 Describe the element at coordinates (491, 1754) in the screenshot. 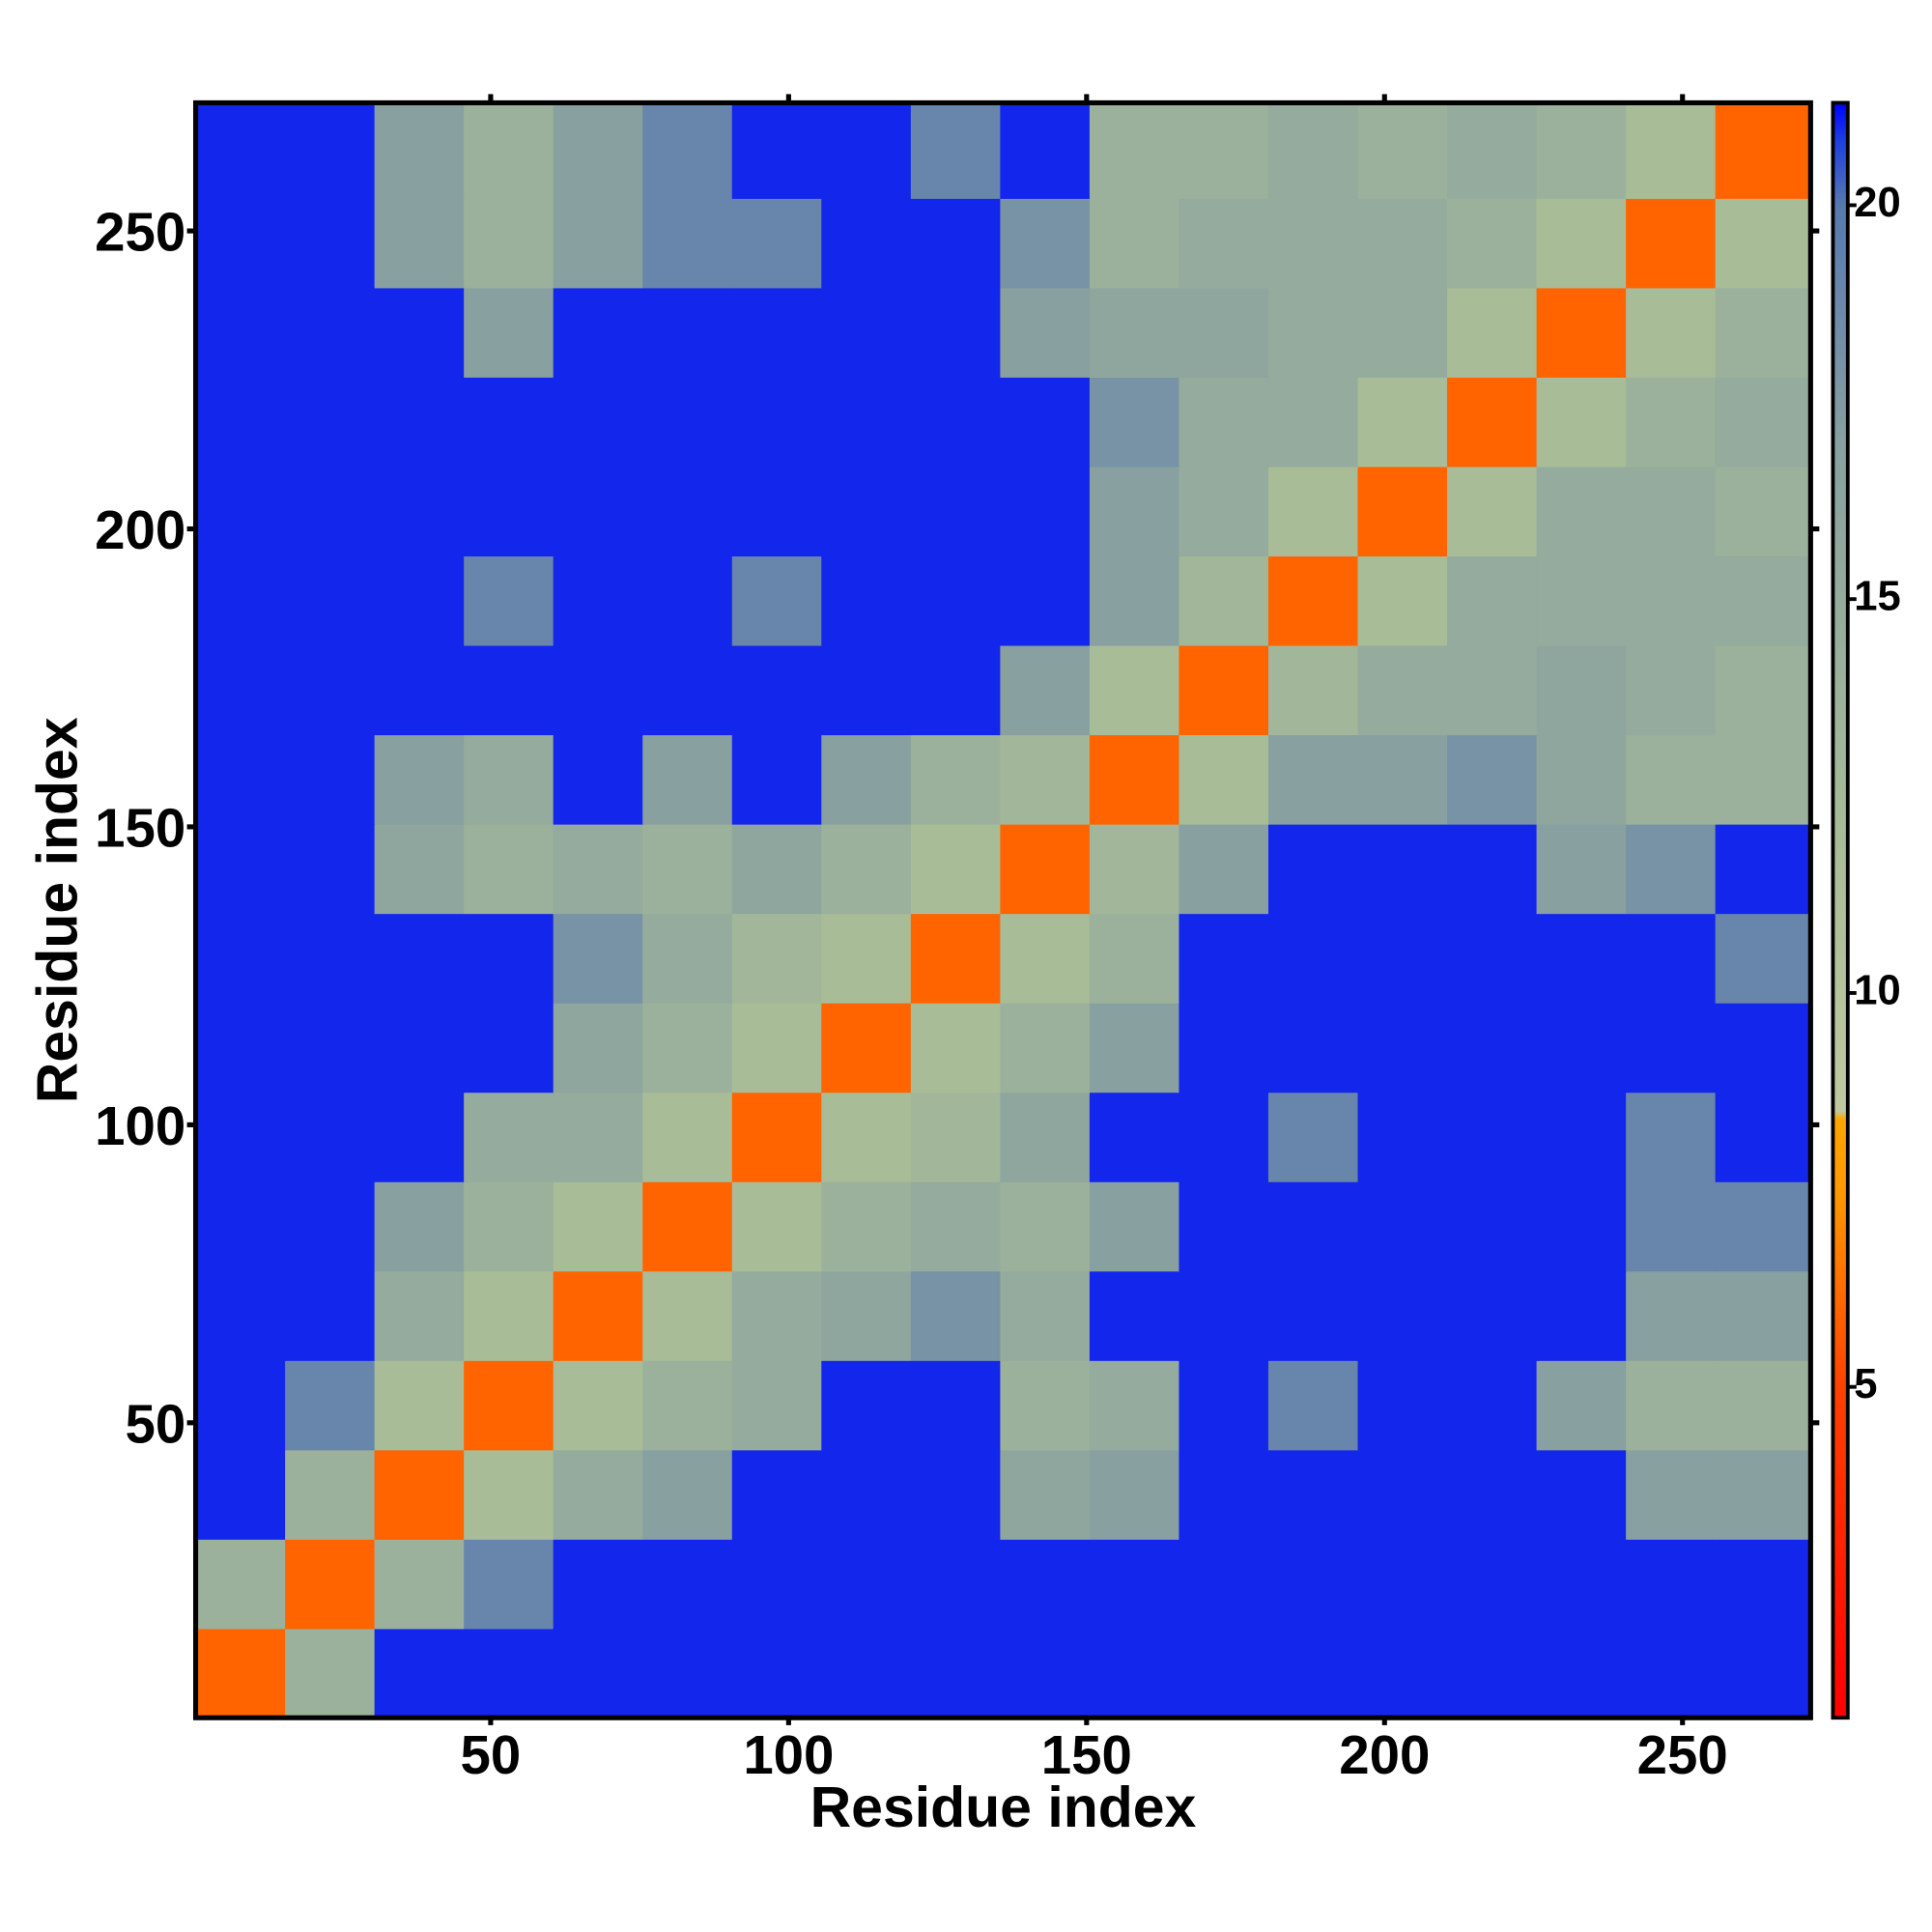

I see `x-tick-label: 50` at that location.